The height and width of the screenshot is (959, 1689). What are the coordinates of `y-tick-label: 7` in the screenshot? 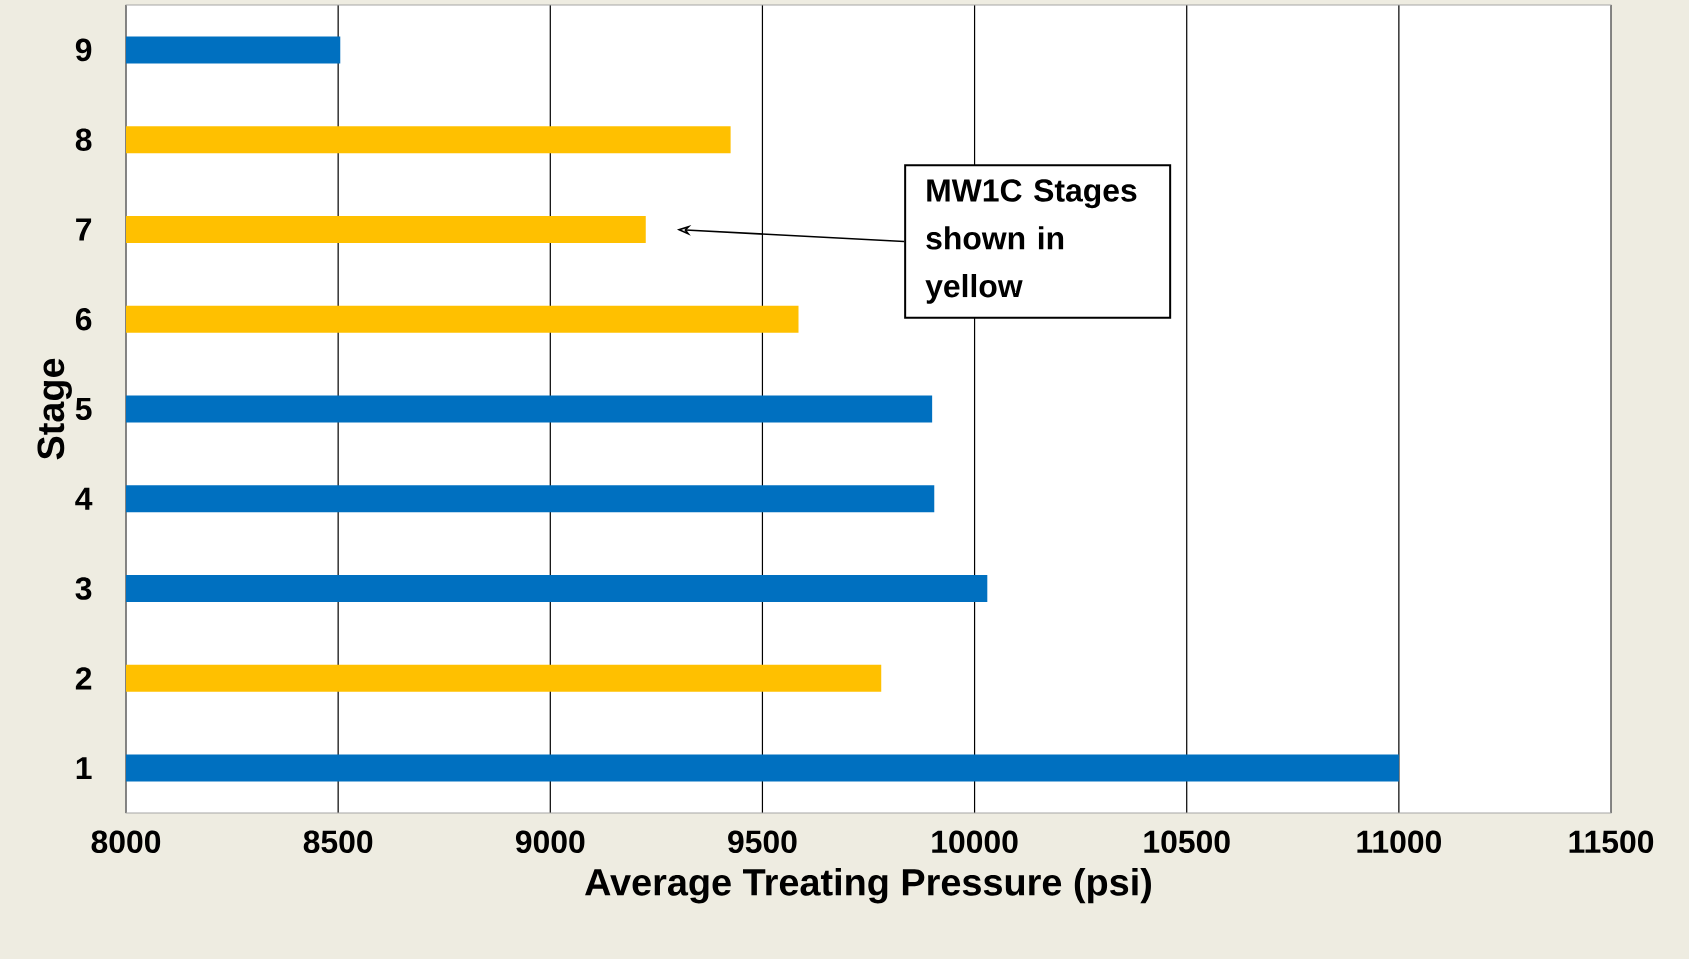 It's located at (84, 229).